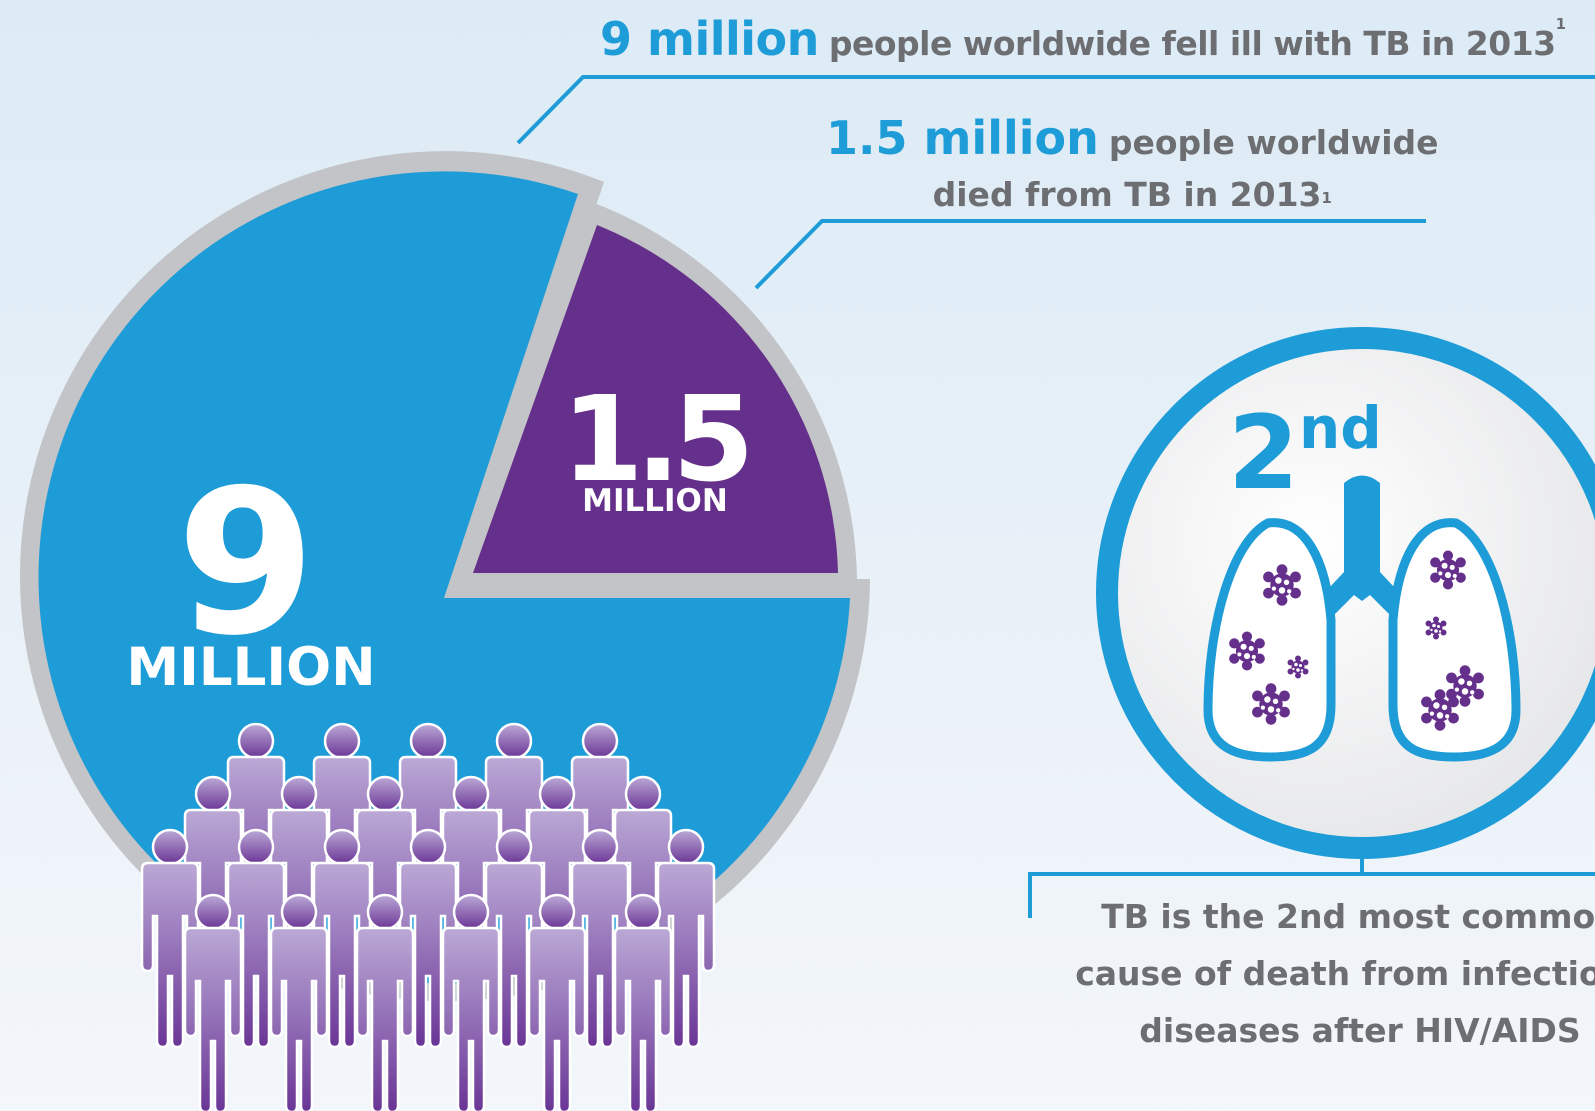 This screenshot has height=1111, width=1595. I want to click on leader-line-died, so click(1090, 254).